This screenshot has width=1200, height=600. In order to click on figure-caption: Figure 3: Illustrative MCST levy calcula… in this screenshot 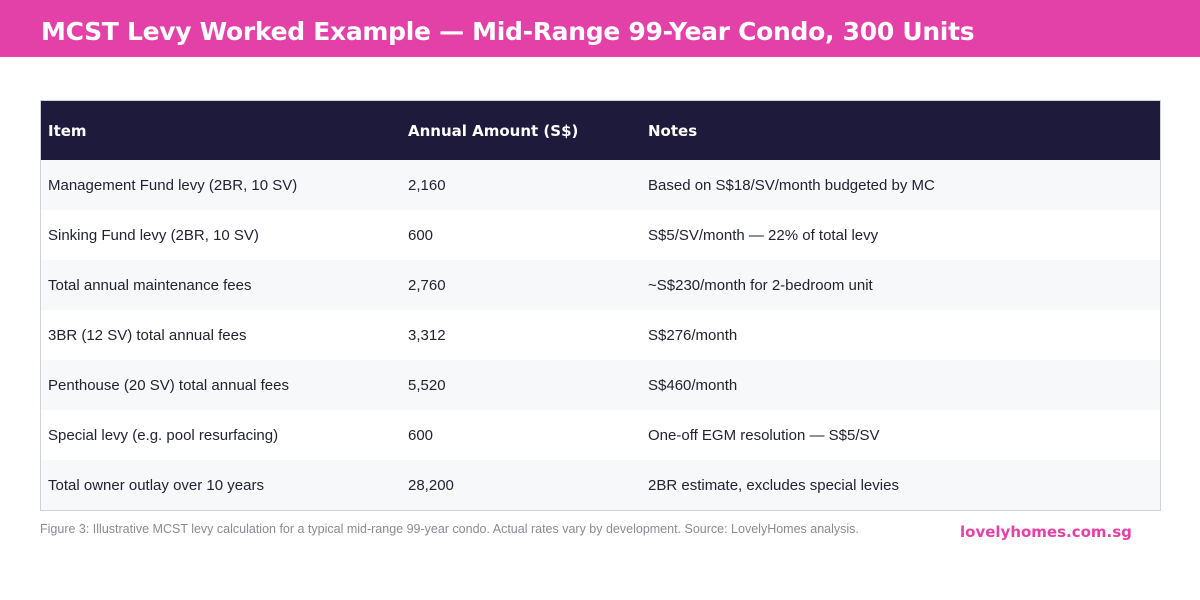, I will do `click(449, 529)`.